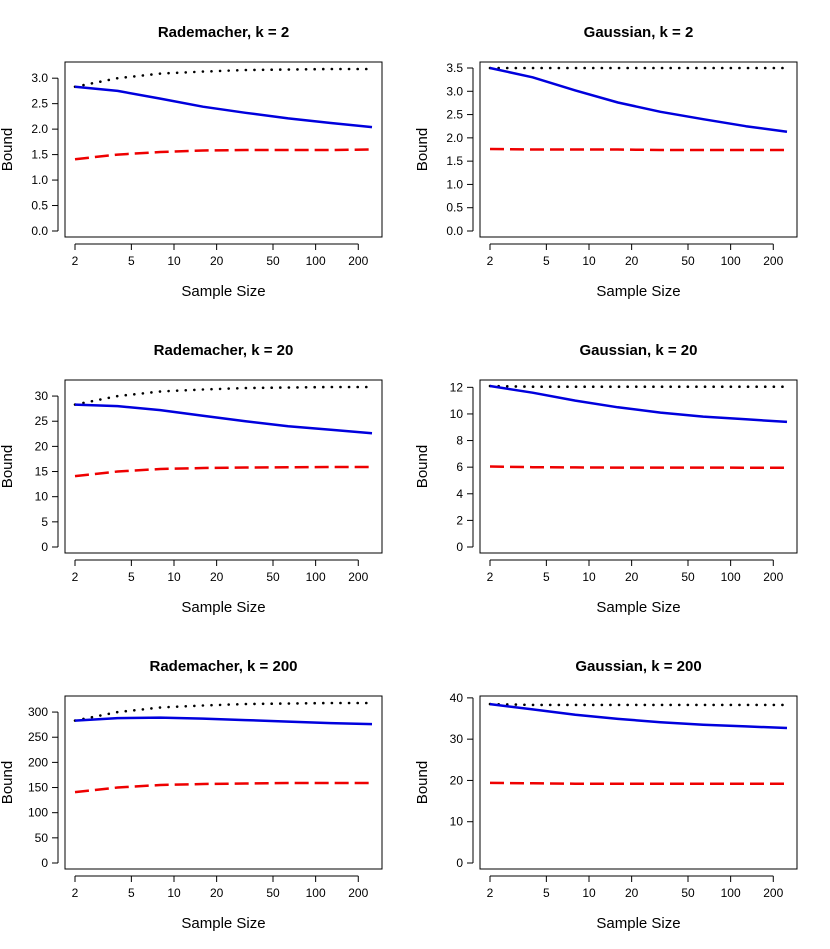 Image resolution: width=830 pixels, height=949 pixels. What do you see at coordinates (39, 78) in the screenshot?
I see `y-tick-label: 3.0` at bounding box center [39, 78].